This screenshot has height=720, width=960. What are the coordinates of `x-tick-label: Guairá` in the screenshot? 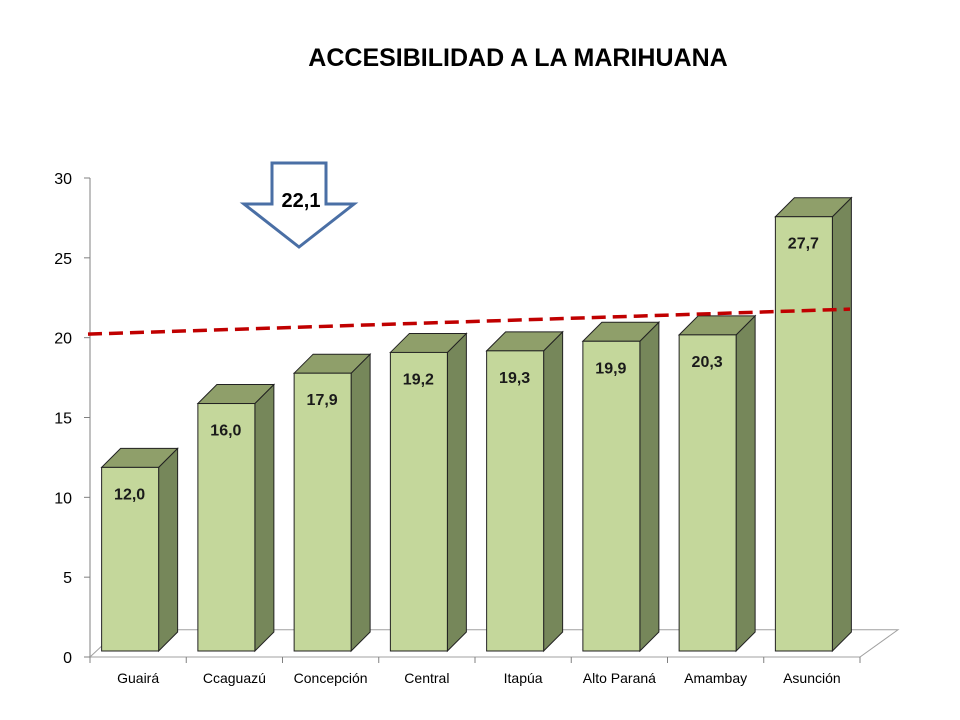 It's located at (138, 678).